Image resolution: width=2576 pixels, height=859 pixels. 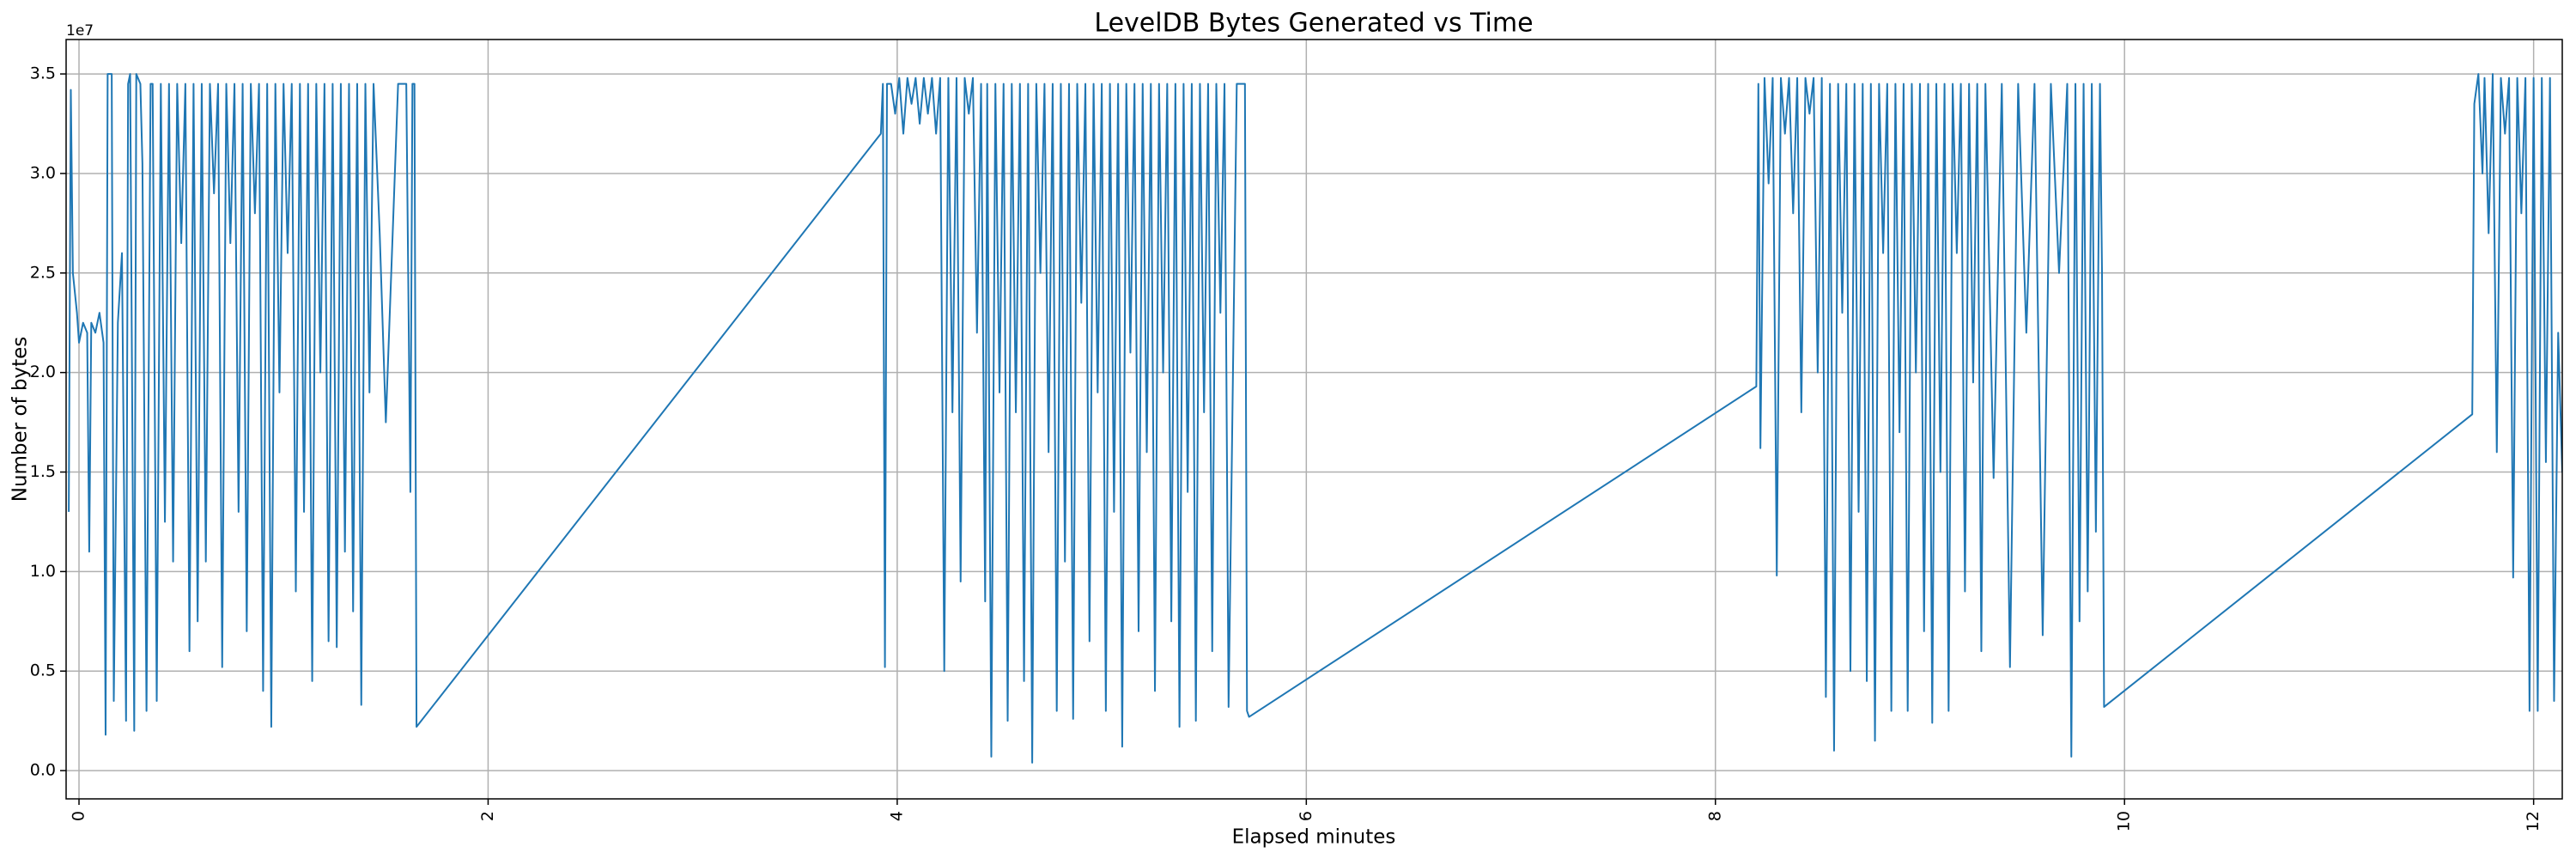 What do you see at coordinates (43, 272) in the screenshot?
I see `y-tick-label: 2.5` at bounding box center [43, 272].